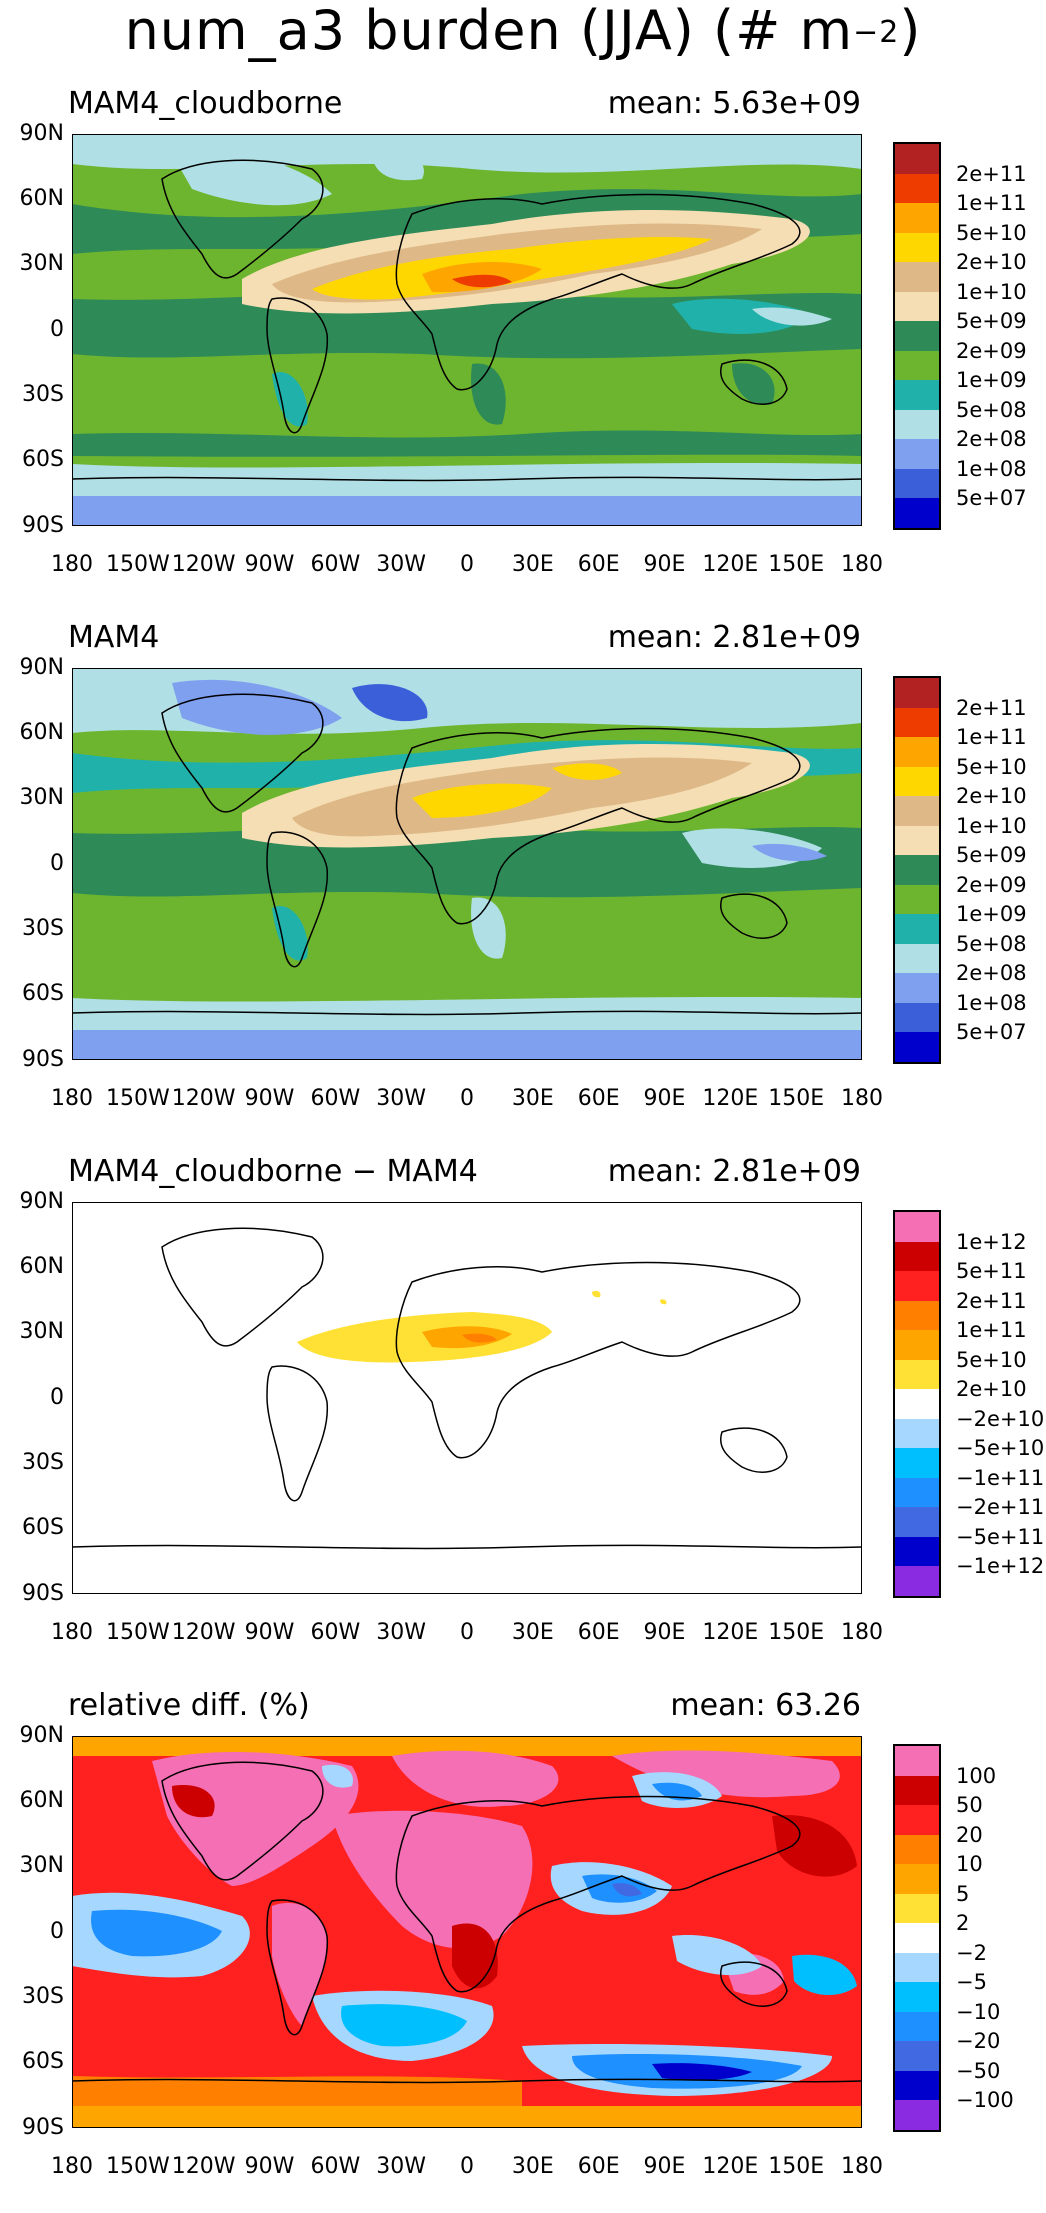  What do you see at coordinates (991, 291) in the screenshot?
I see `colorbar-label: 1e+10` at bounding box center [991, 291].